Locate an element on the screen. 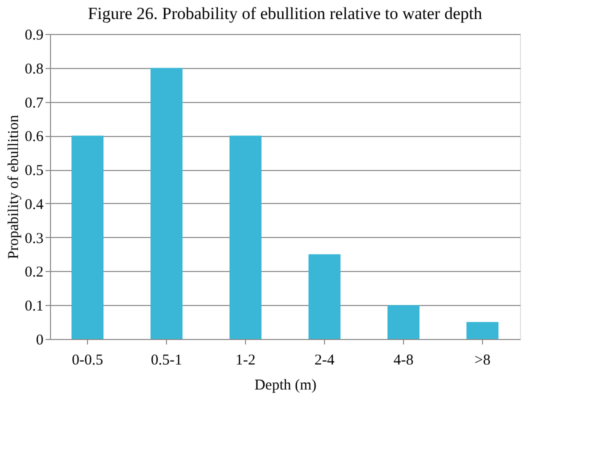 The width and height of the screenshot is (605, 457). x-tick-label: 1-2 is located at coordinates (246, 360).